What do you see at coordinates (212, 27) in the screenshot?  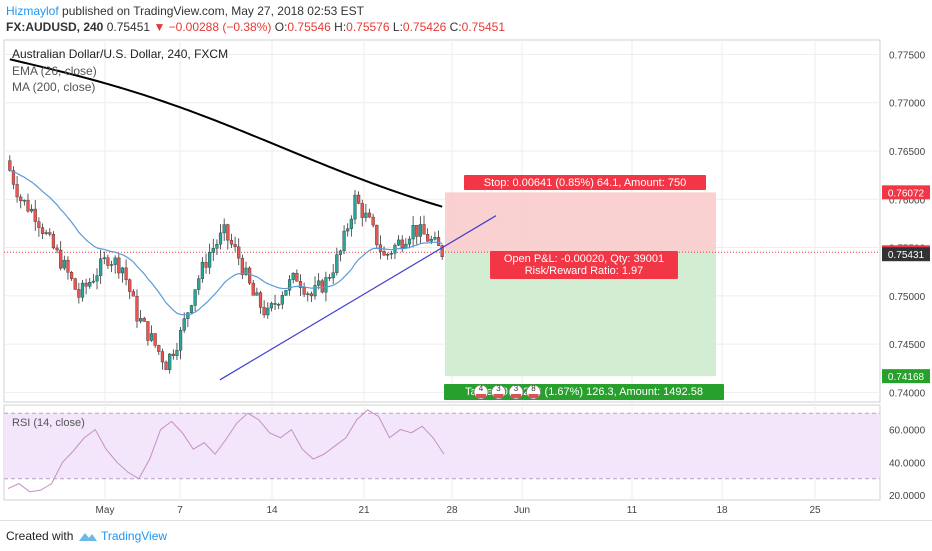 I see `change-value: ▼ −0.00288 (−0.38%)` at bounding box center [212, 27].